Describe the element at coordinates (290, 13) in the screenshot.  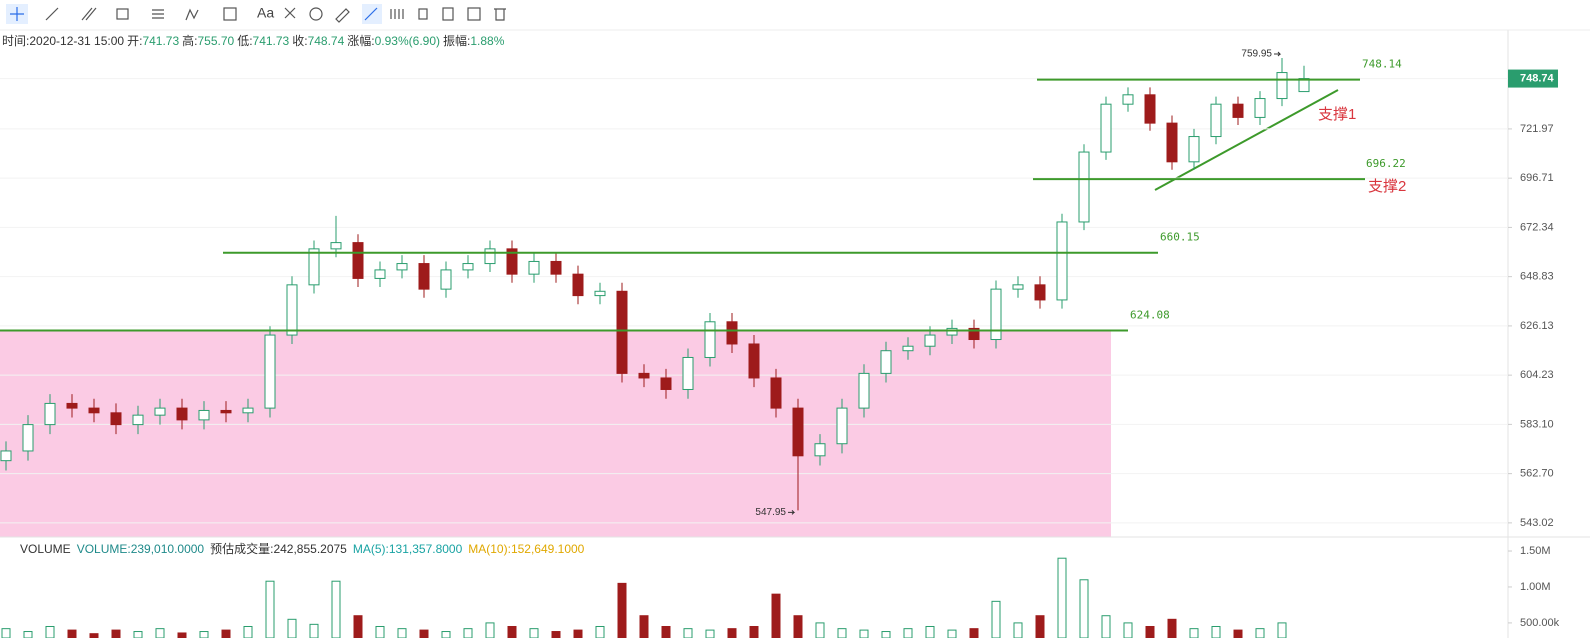
I see `pattern-tool` at that location.